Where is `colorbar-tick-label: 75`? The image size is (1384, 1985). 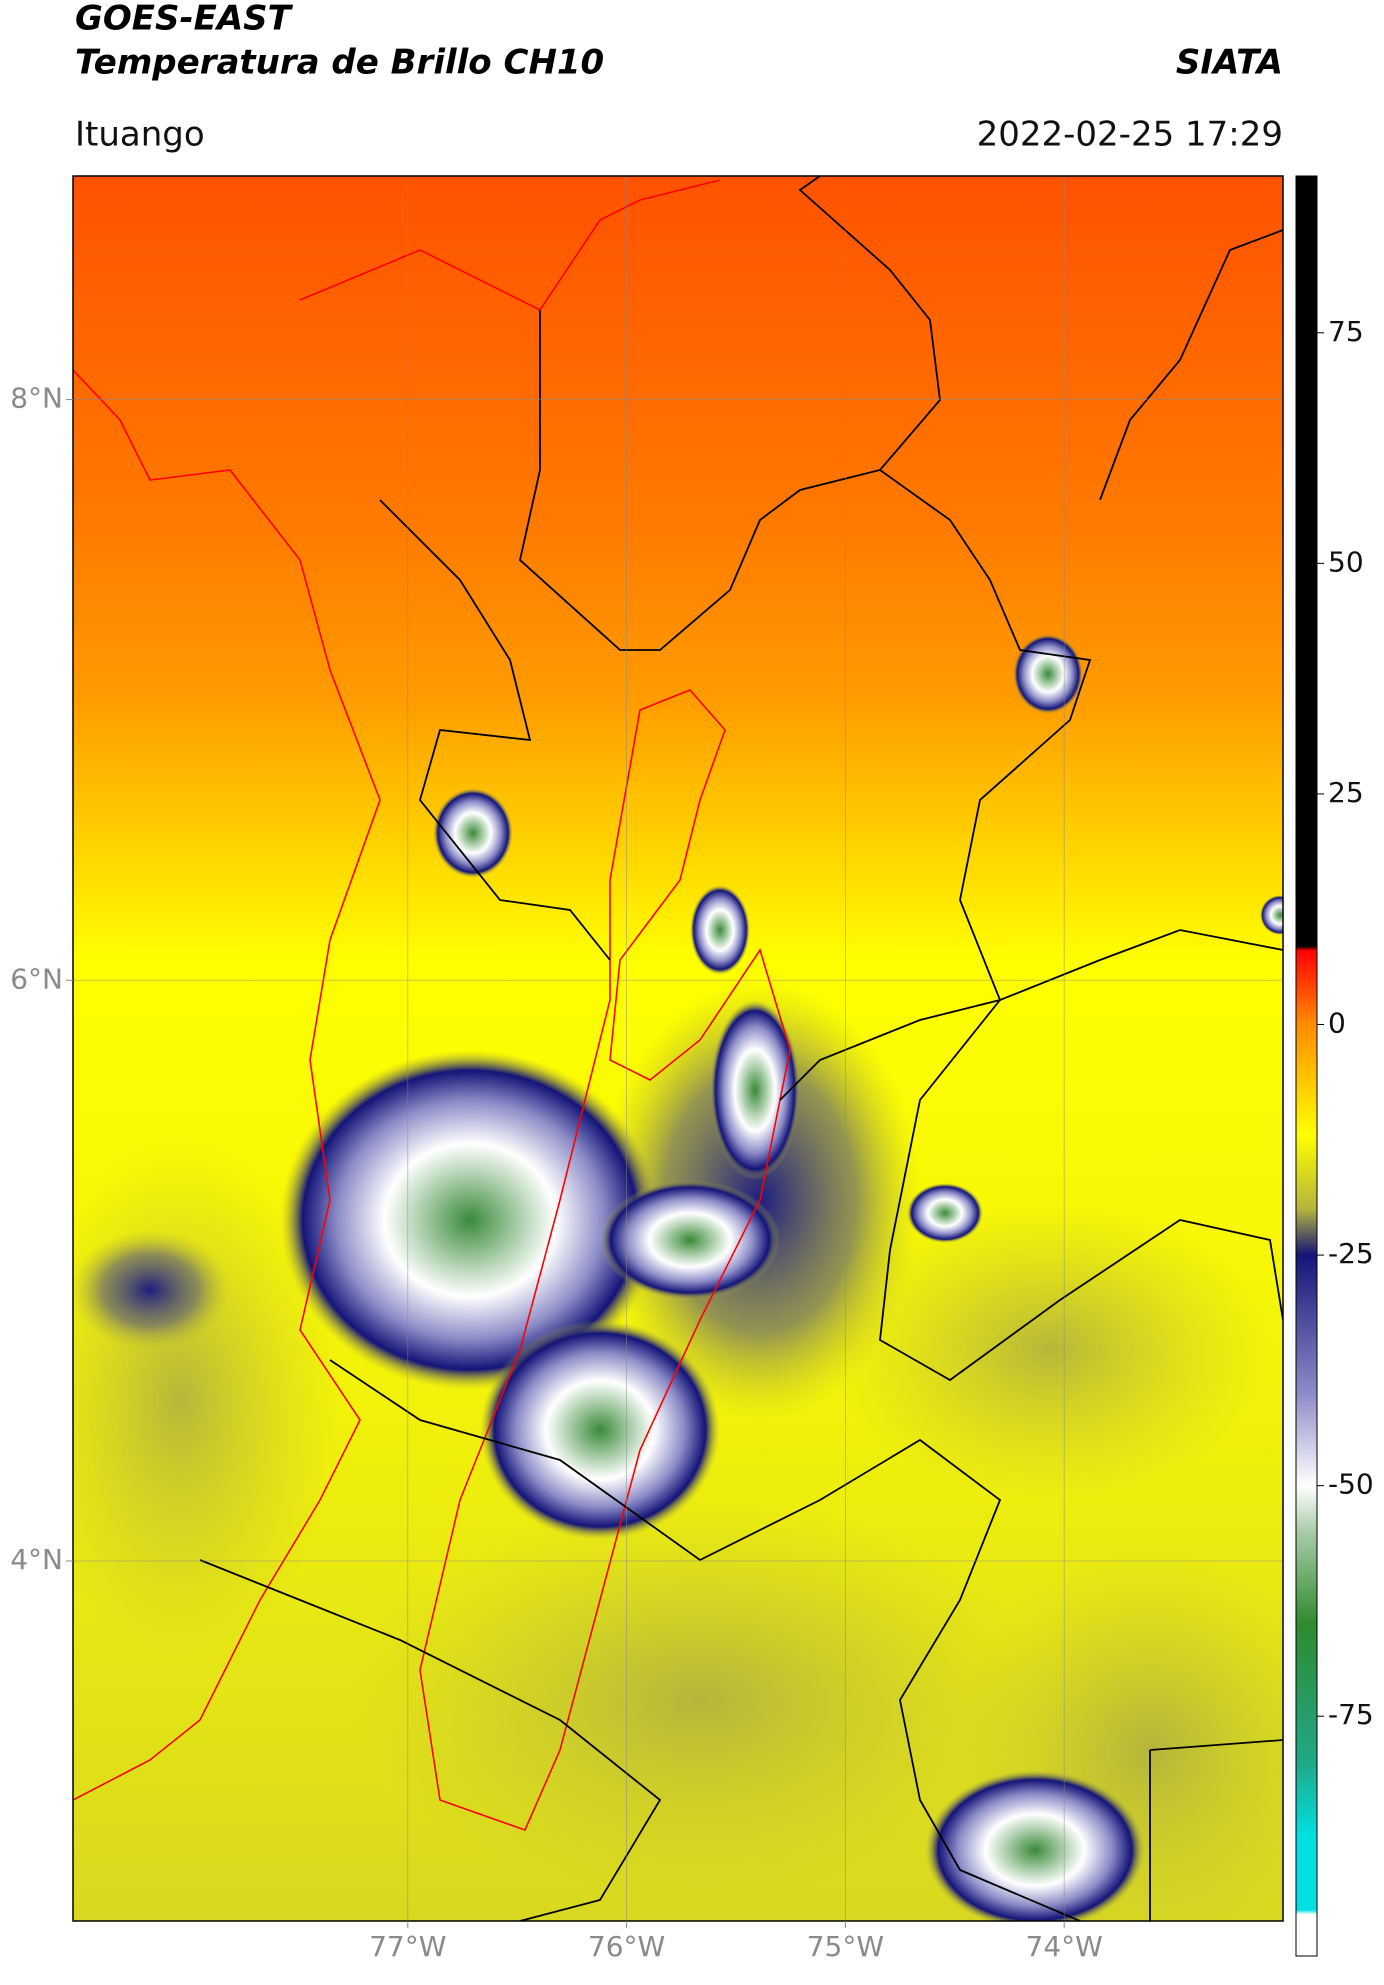
colorbar-tick-label: 75 is located at coordinates (1346, 331).